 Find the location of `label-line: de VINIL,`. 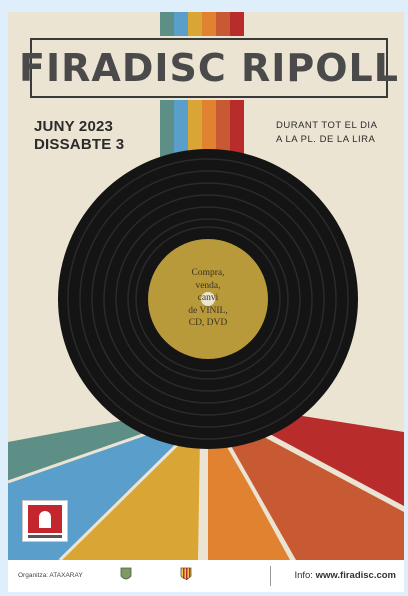

label-line: de VINIL, is located at coordinates (208, 310).